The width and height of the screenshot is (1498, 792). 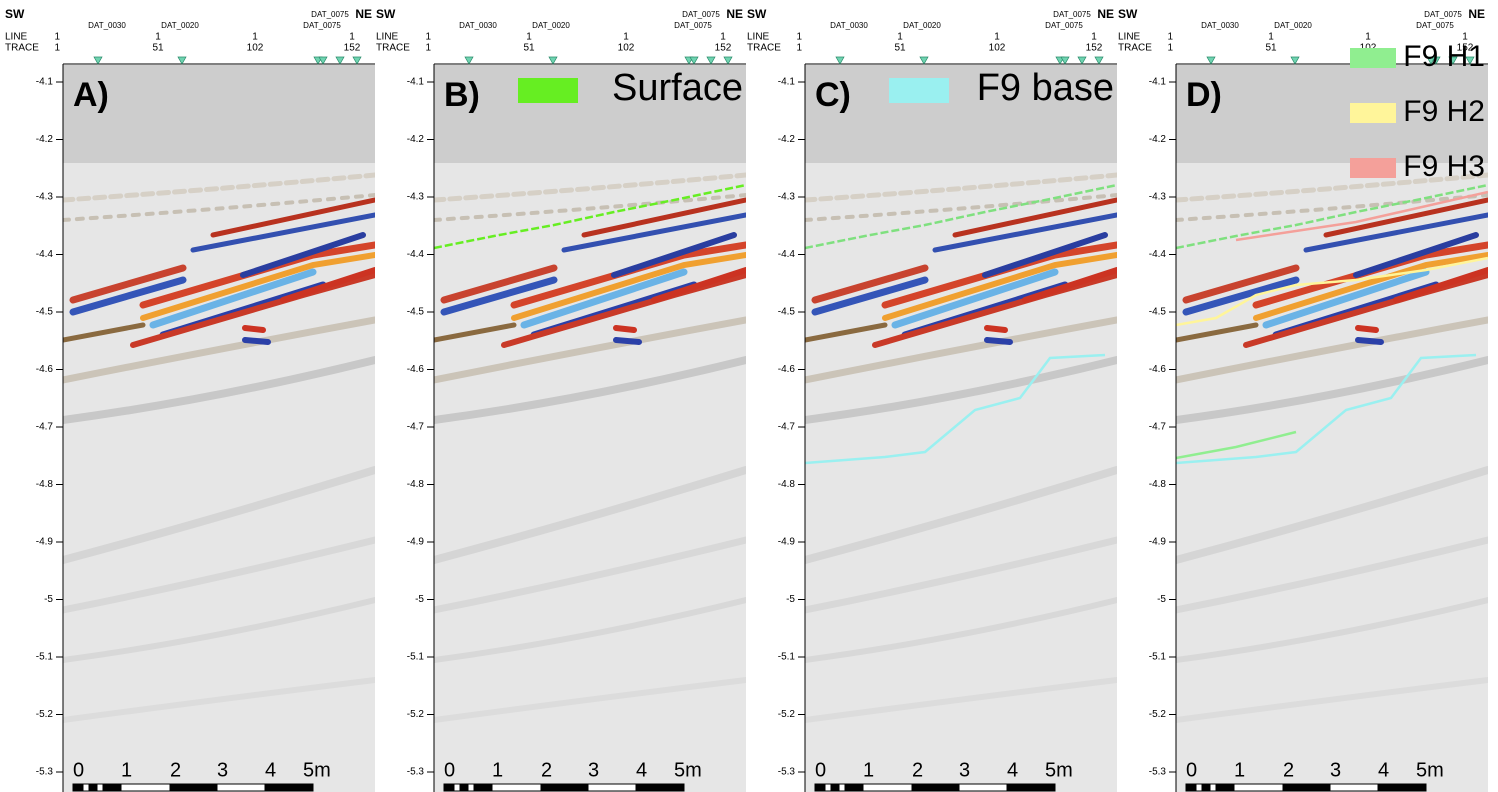 What do you see at coordinates (1045, 88) in the screenshot?
I see `legend-label: F9 base` at bounding box center [1045, 88].